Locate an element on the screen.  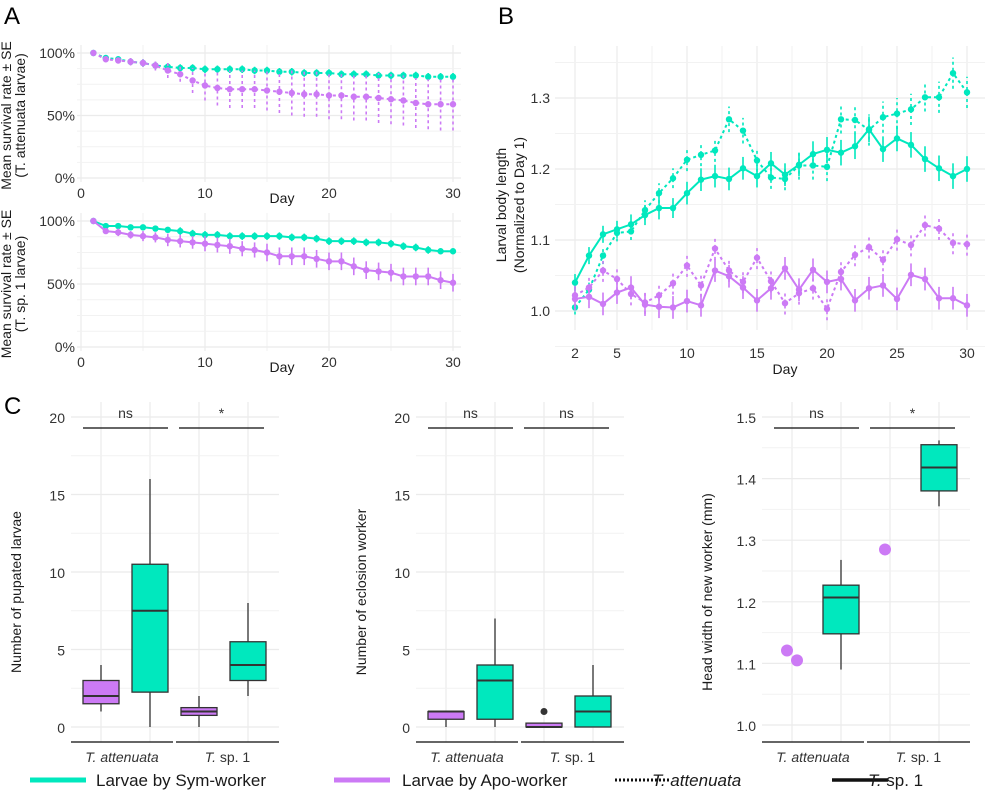
x-axis-label: Day is located at coordinates (282, 198).